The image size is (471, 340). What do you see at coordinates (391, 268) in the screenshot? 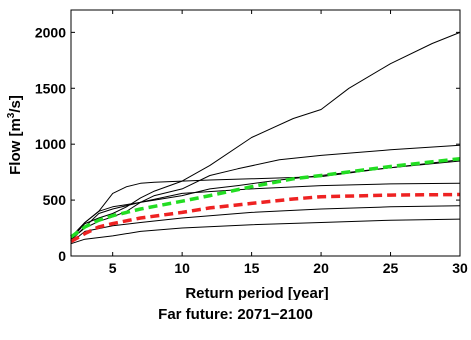
I see `x-tick-label: 25` at bounding box center [391, 268].